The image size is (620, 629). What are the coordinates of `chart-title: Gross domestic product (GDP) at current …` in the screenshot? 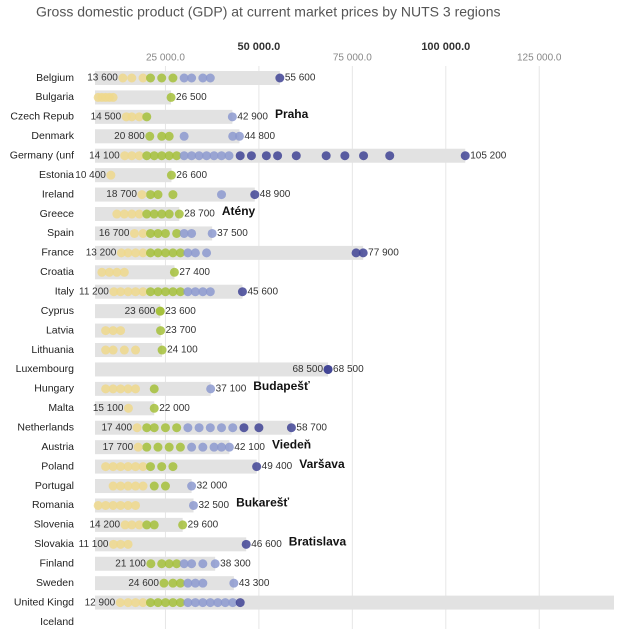 It's located at (268, 12).